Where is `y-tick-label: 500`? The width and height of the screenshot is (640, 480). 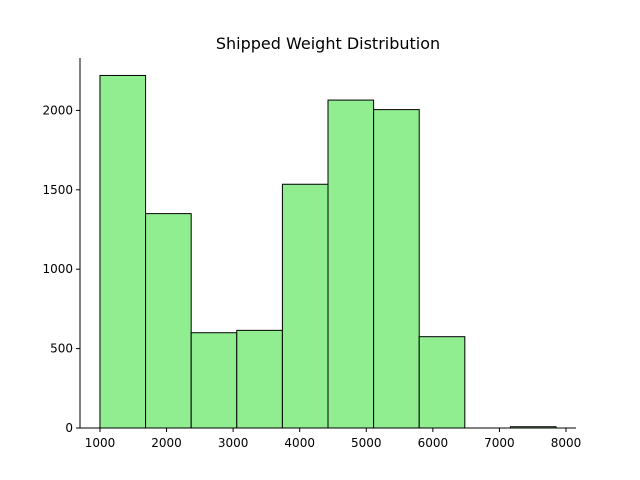
y-tick-label: 500 is located at coordinates (61, 349).